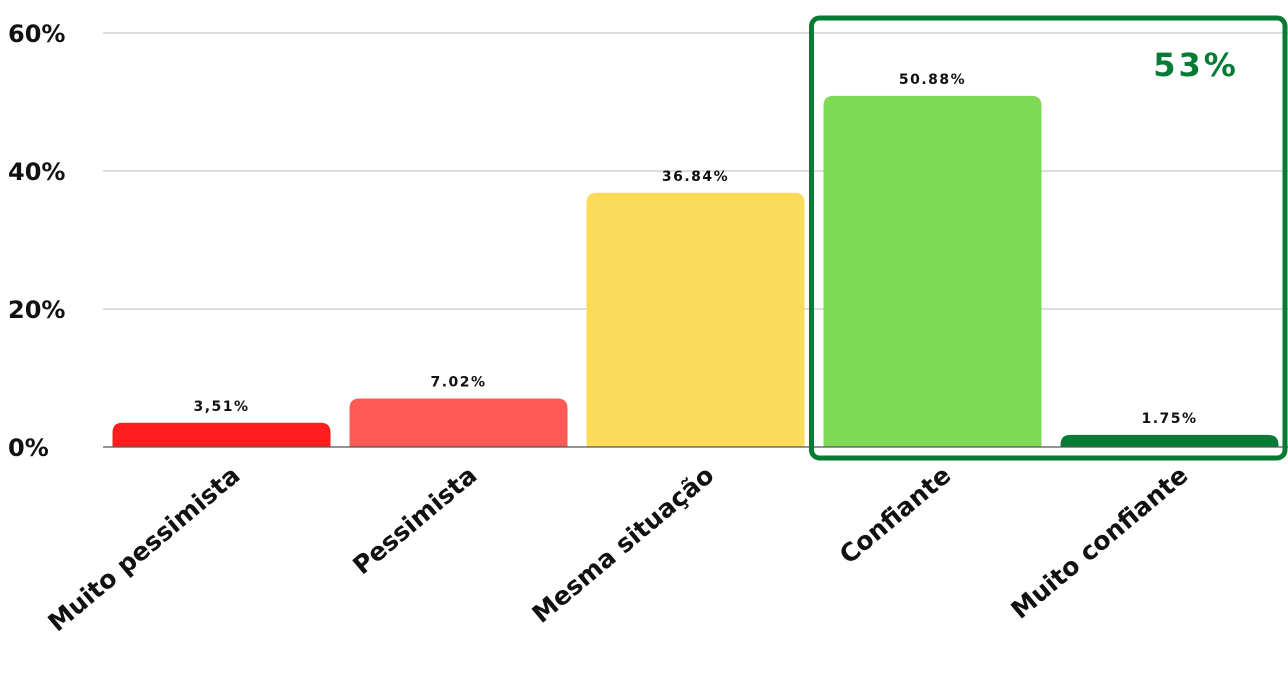 Image resolution: width=1288 pixels, height=695 pixels. I want to click on y-tick-label: 40%, so click(36, 172).